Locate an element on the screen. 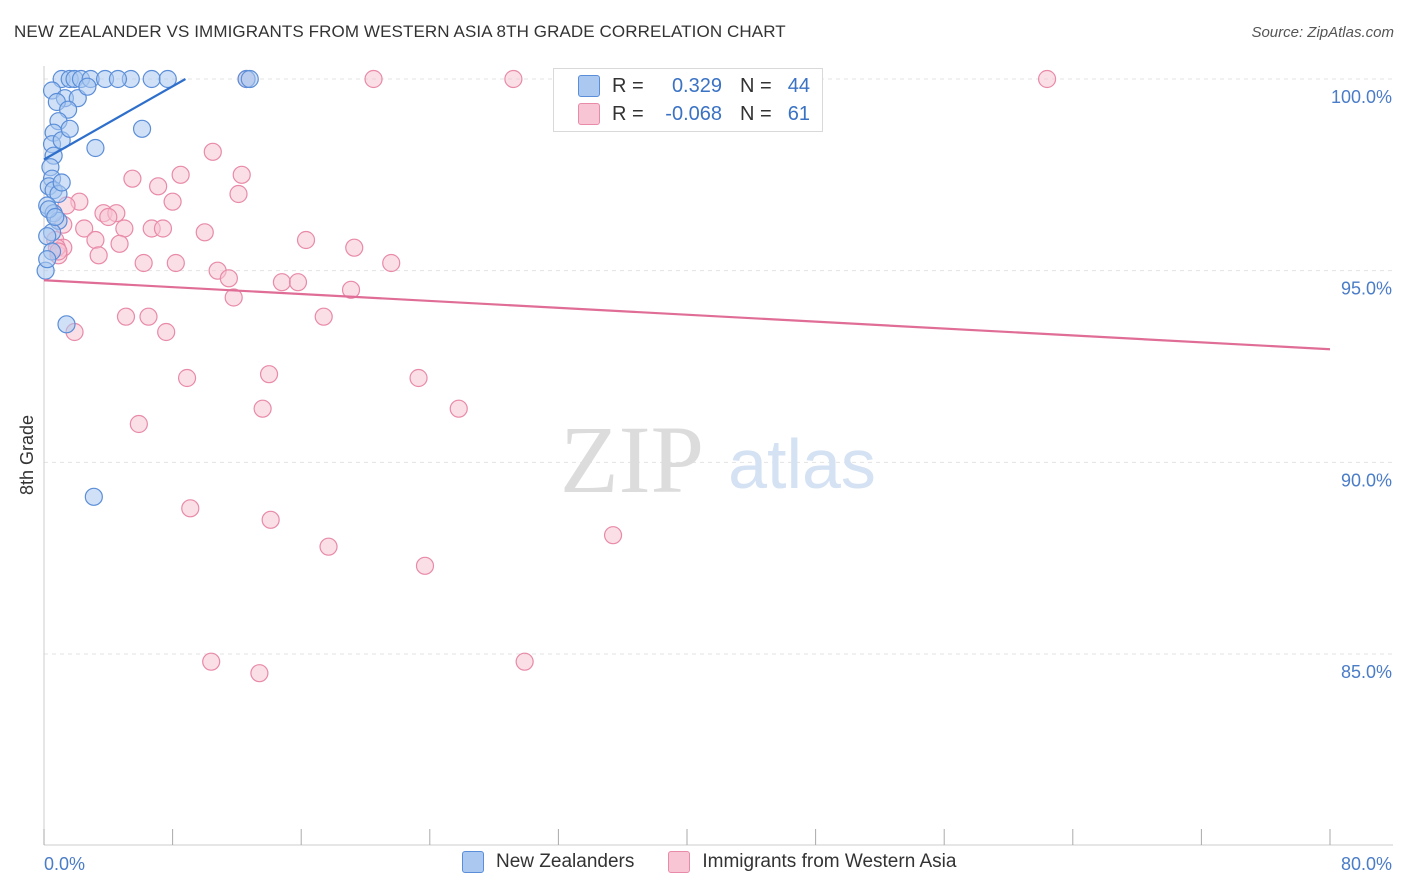 Image resolution: width=1406 pixels, height=892 pixels. blue-series-points is located at coordinates (147, 287).